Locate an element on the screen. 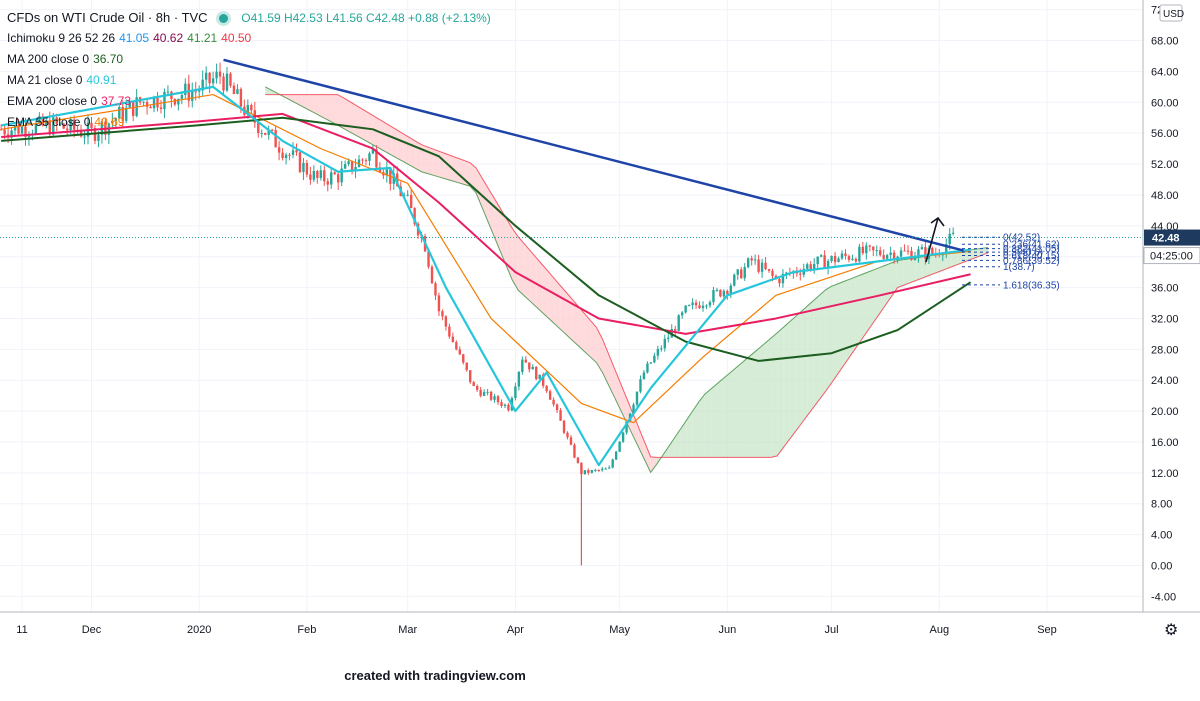  time-tick-label: Mar is located at coordinates (407, 630).